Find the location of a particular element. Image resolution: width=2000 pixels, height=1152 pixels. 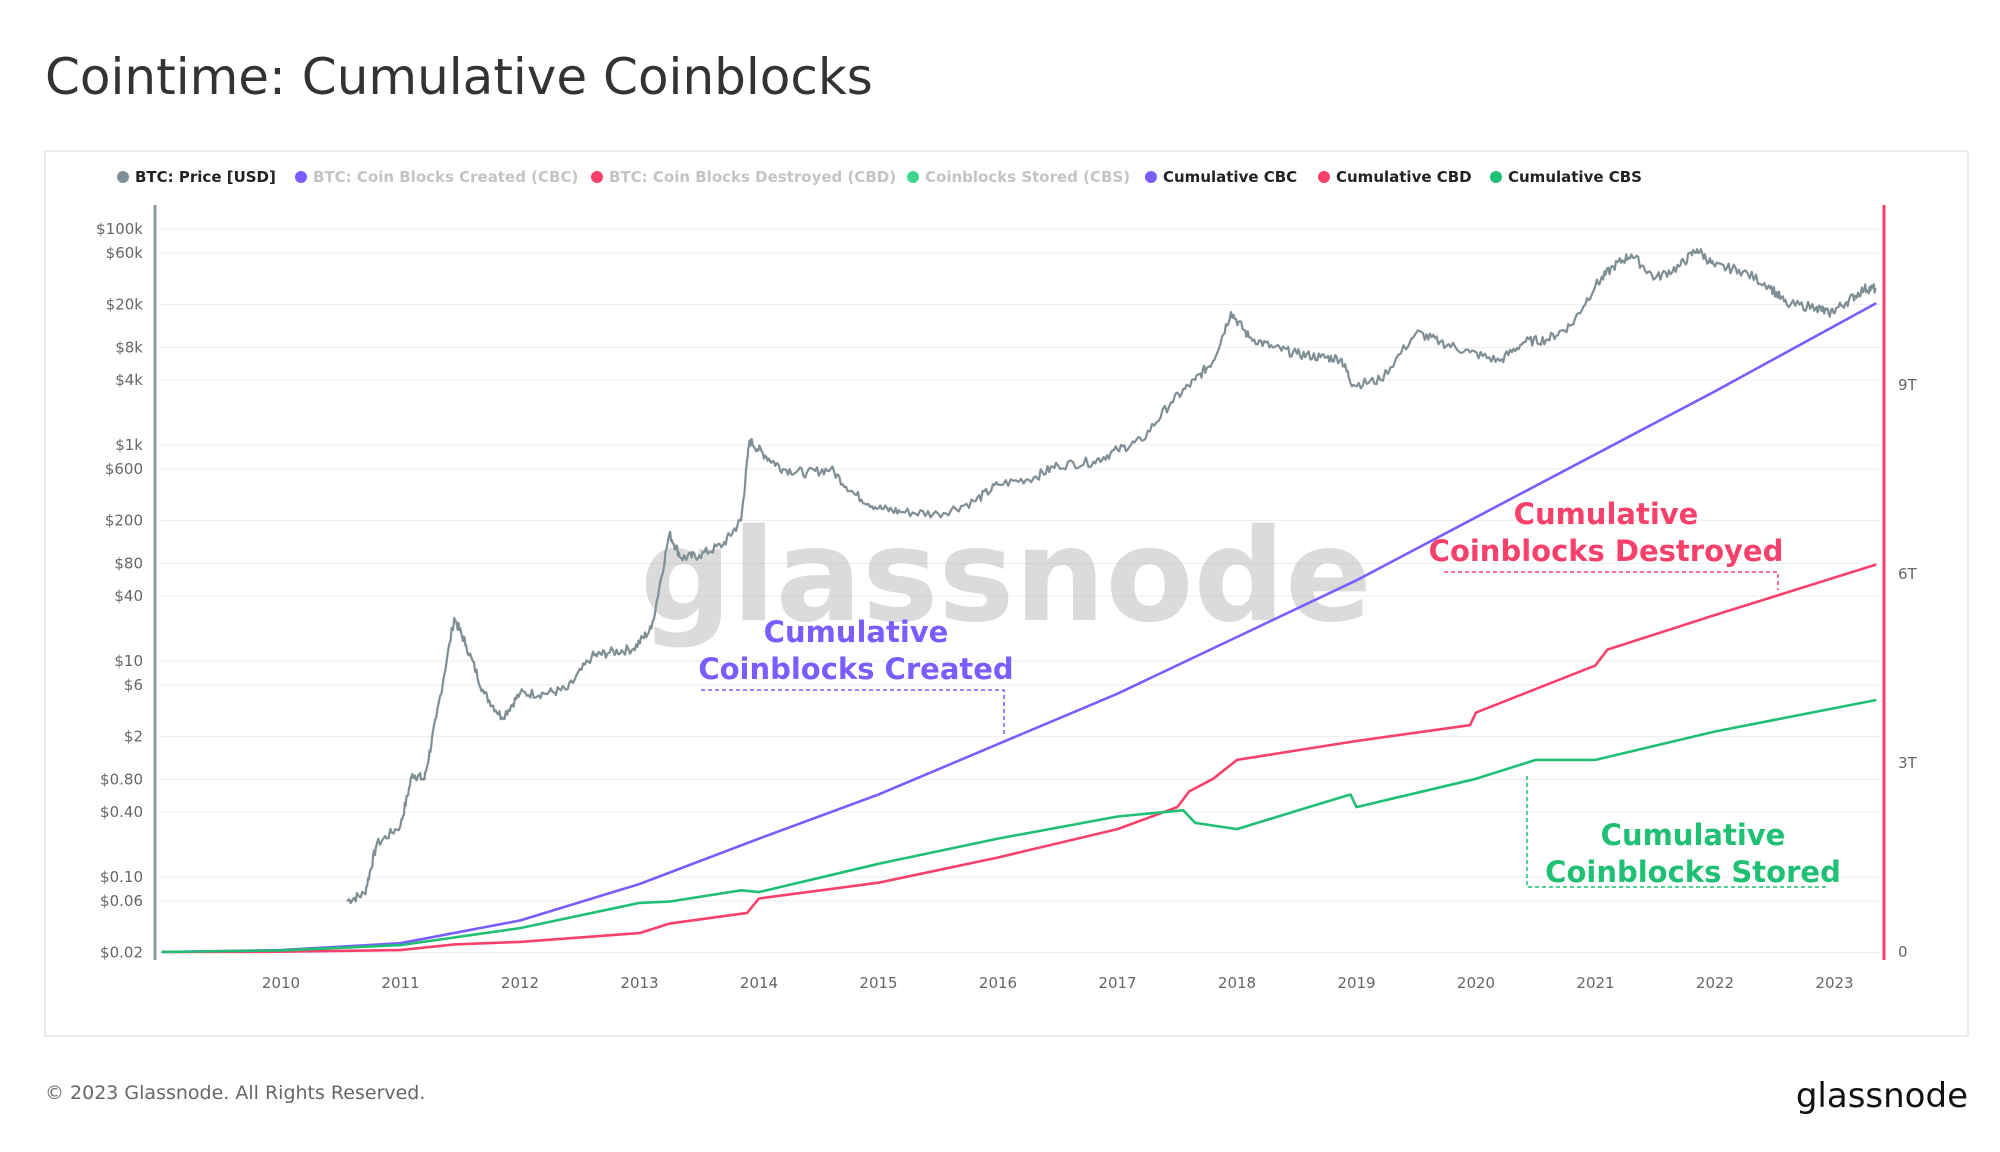

x-tick-label: 2012 is located at coordinates (520, 983).